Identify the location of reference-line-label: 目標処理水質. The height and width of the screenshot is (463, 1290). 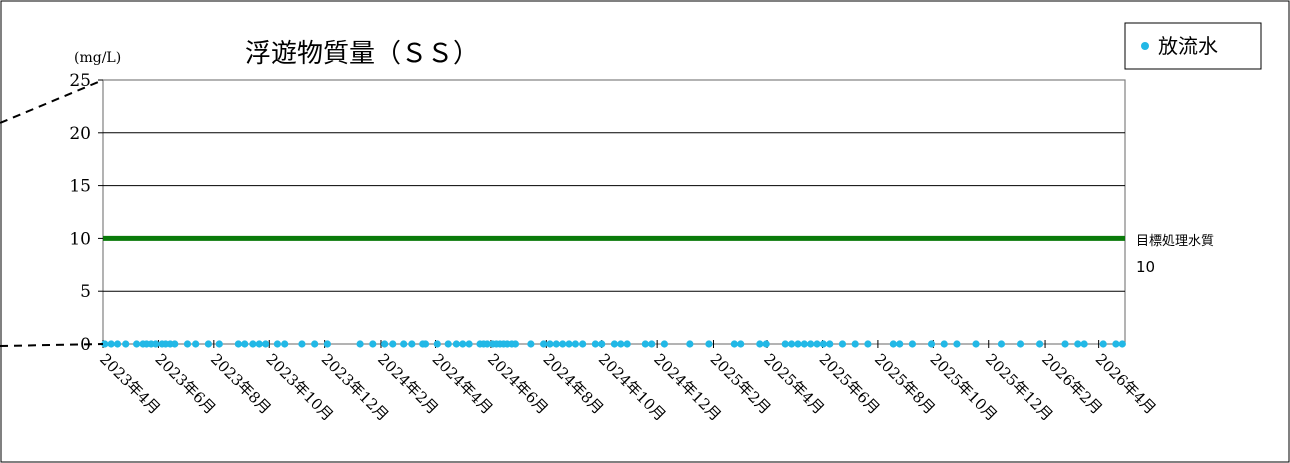
(1175, 241).